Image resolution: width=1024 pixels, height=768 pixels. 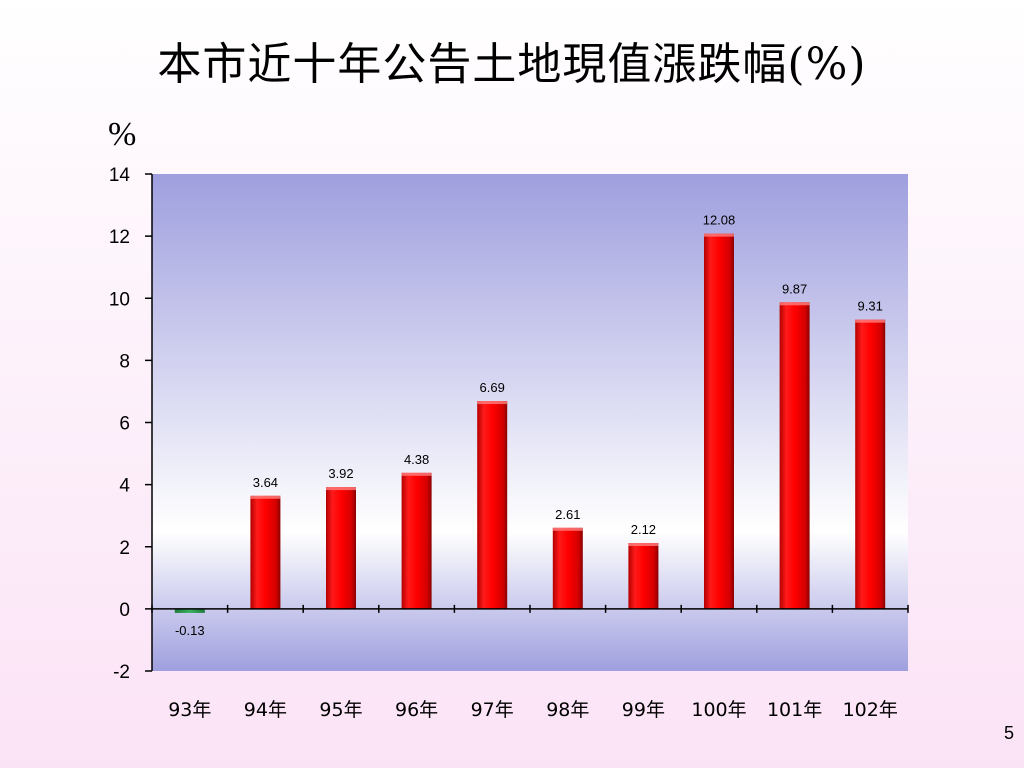 I want to click on x-tick-label: 96年, so click(x=416, y=710).